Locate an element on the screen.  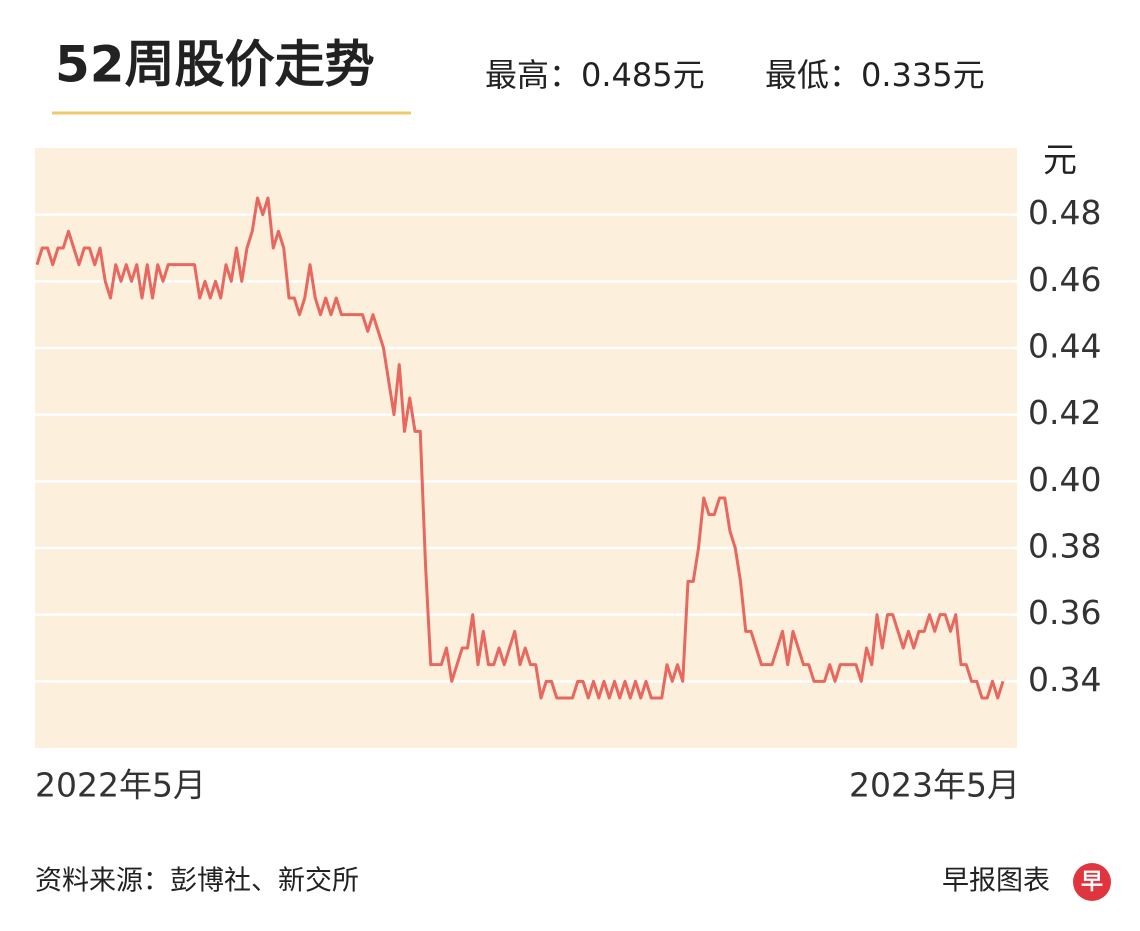
y-tick-label: 0.48 is located at coordinates (1064, 212).